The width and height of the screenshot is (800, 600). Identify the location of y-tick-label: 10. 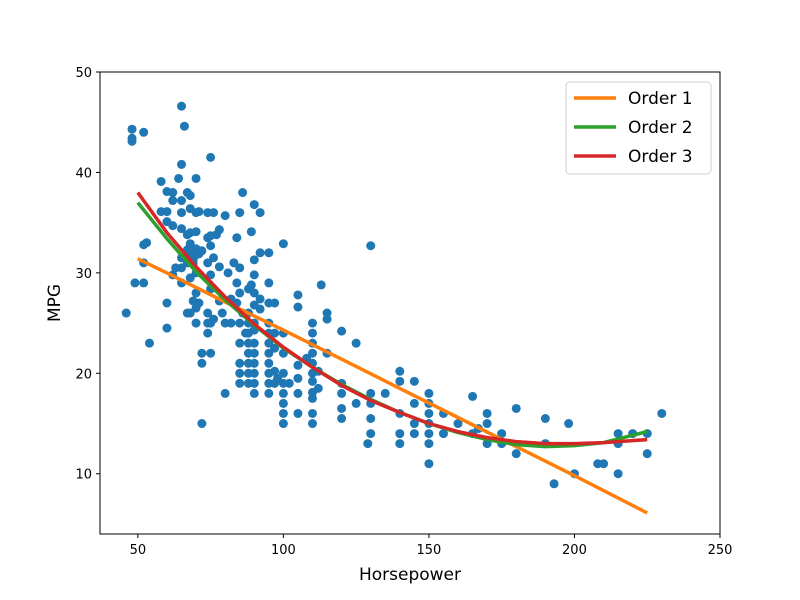
(83, 475).